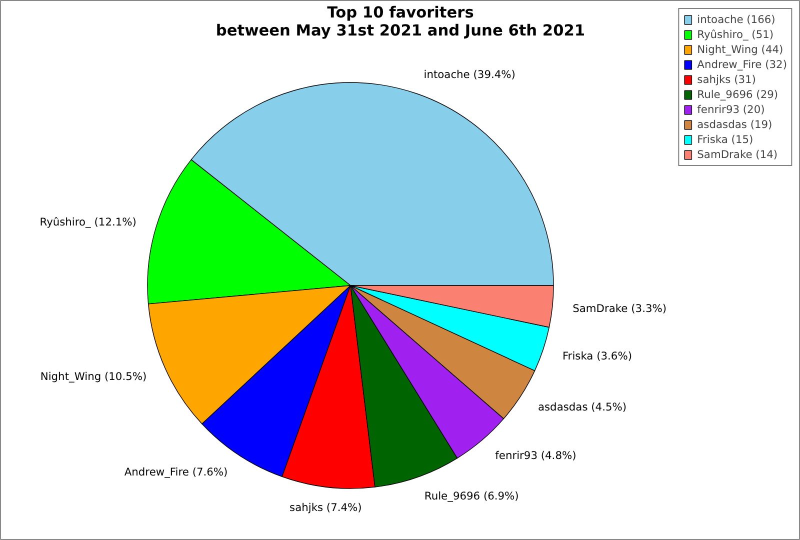  What do you see at coordinates (176, 472) in the screenshot?
I see `data-label: Andrew_Fire (7.6%)` at bounding box center [176, 472].